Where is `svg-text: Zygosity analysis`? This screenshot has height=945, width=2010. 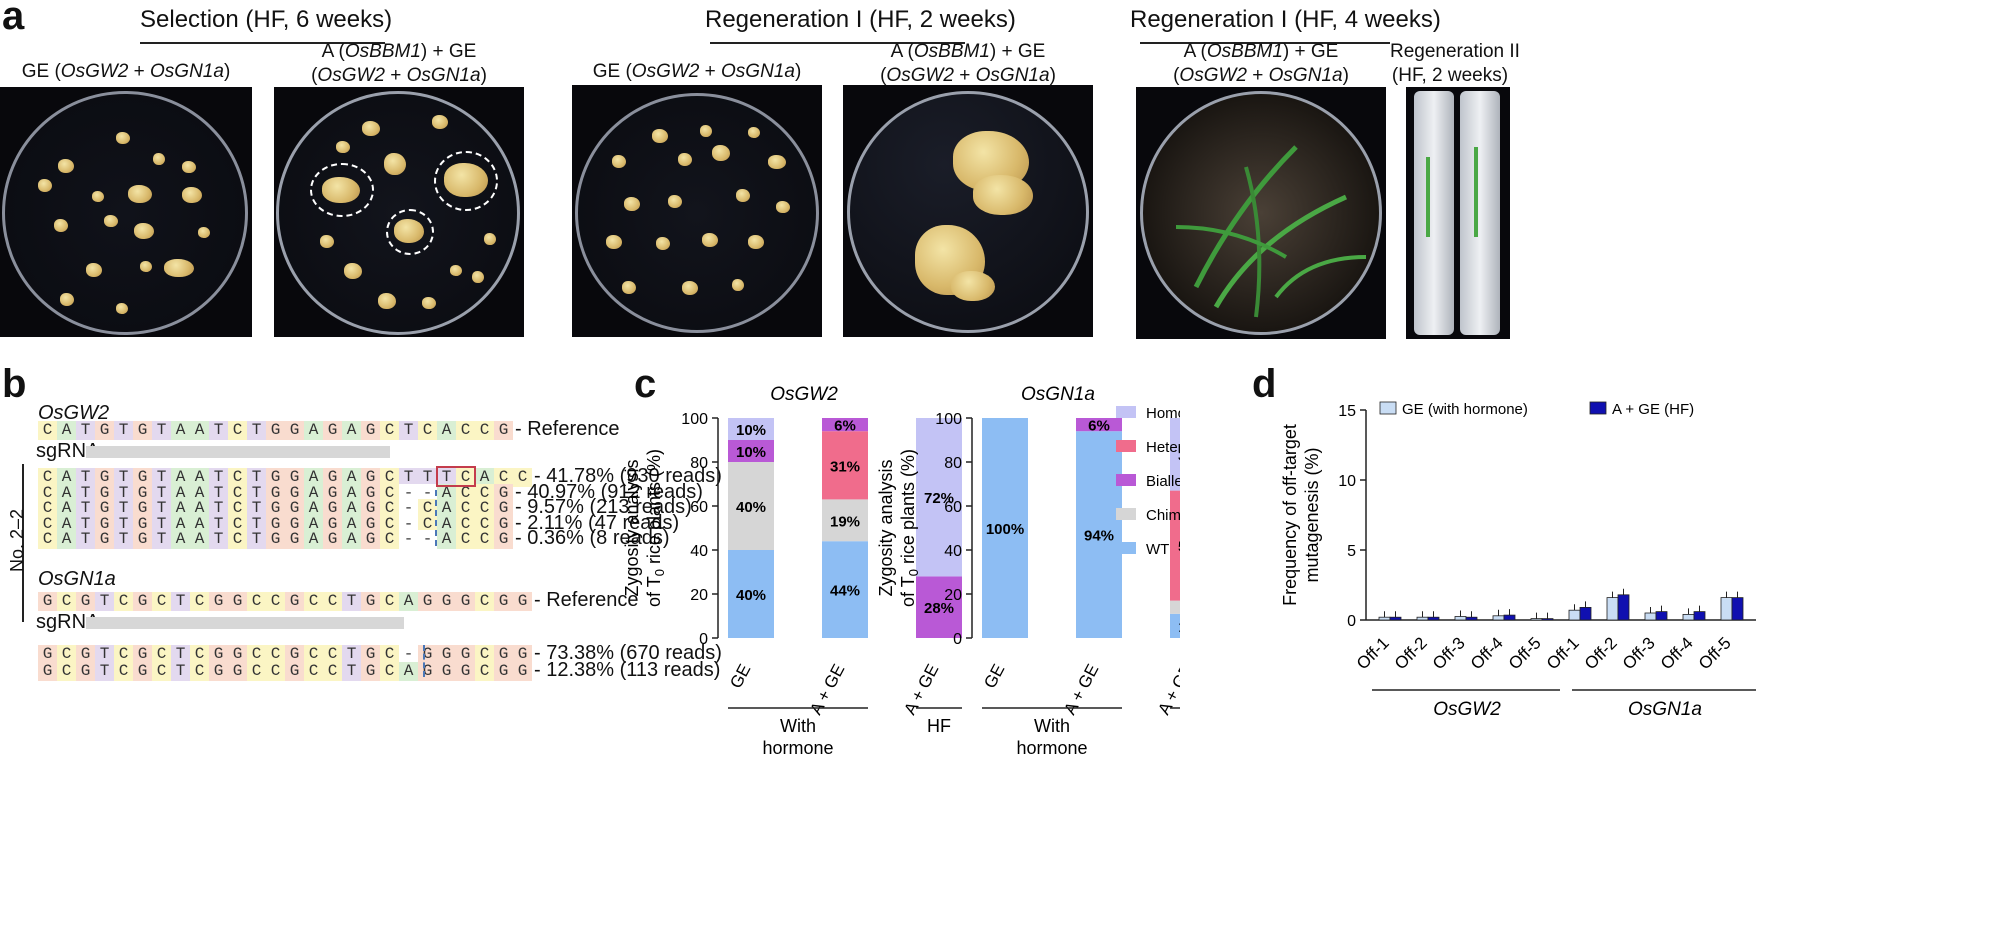
svg-text: Zygosity analysis is located at coordinates (886, 527).